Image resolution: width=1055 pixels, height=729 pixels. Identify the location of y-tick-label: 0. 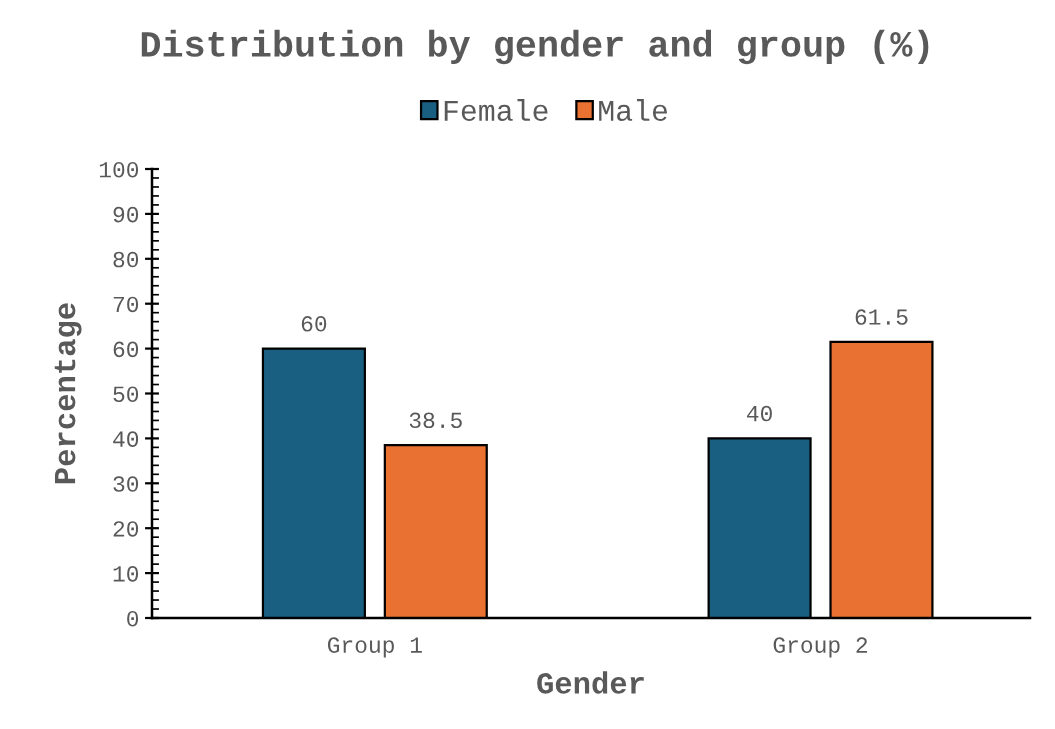
(133, 618).